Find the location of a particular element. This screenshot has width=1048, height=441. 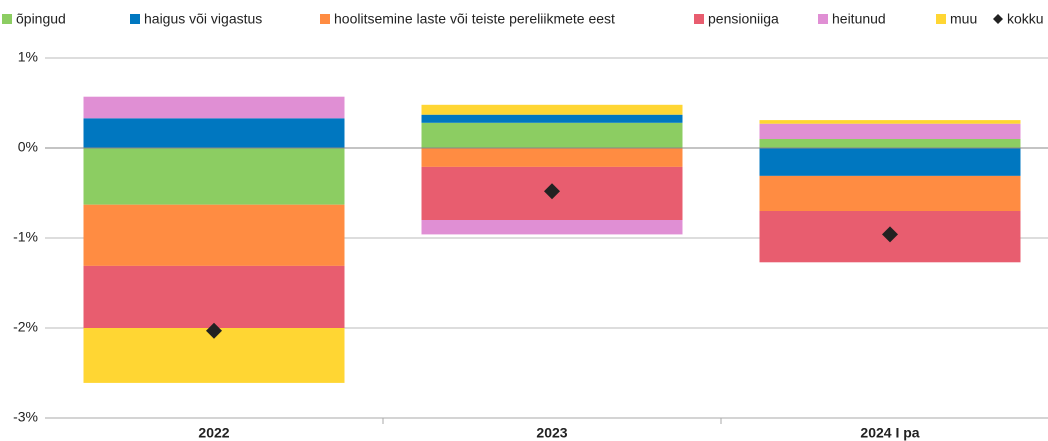

legend-label: õpingud is located at coordinates (41, 19).